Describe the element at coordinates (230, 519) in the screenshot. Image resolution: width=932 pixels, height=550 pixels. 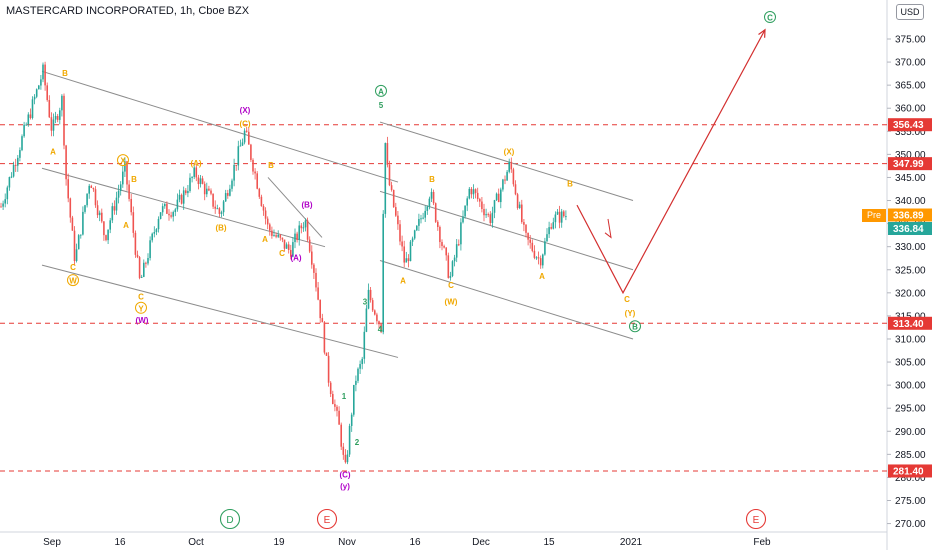
I see `event-marker-circle` at that location.